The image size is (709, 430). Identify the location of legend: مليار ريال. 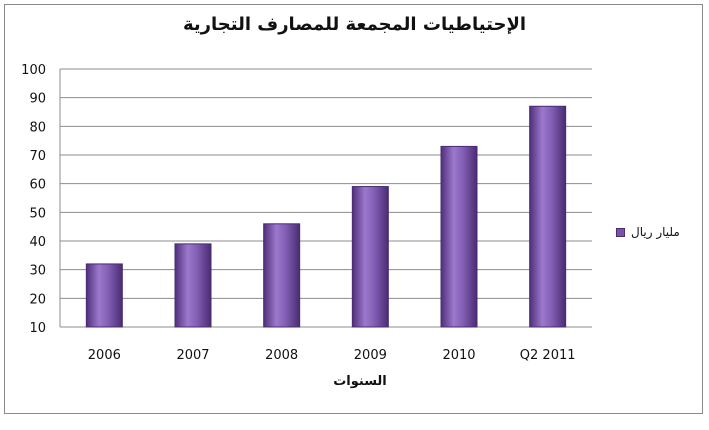
(648, 232).